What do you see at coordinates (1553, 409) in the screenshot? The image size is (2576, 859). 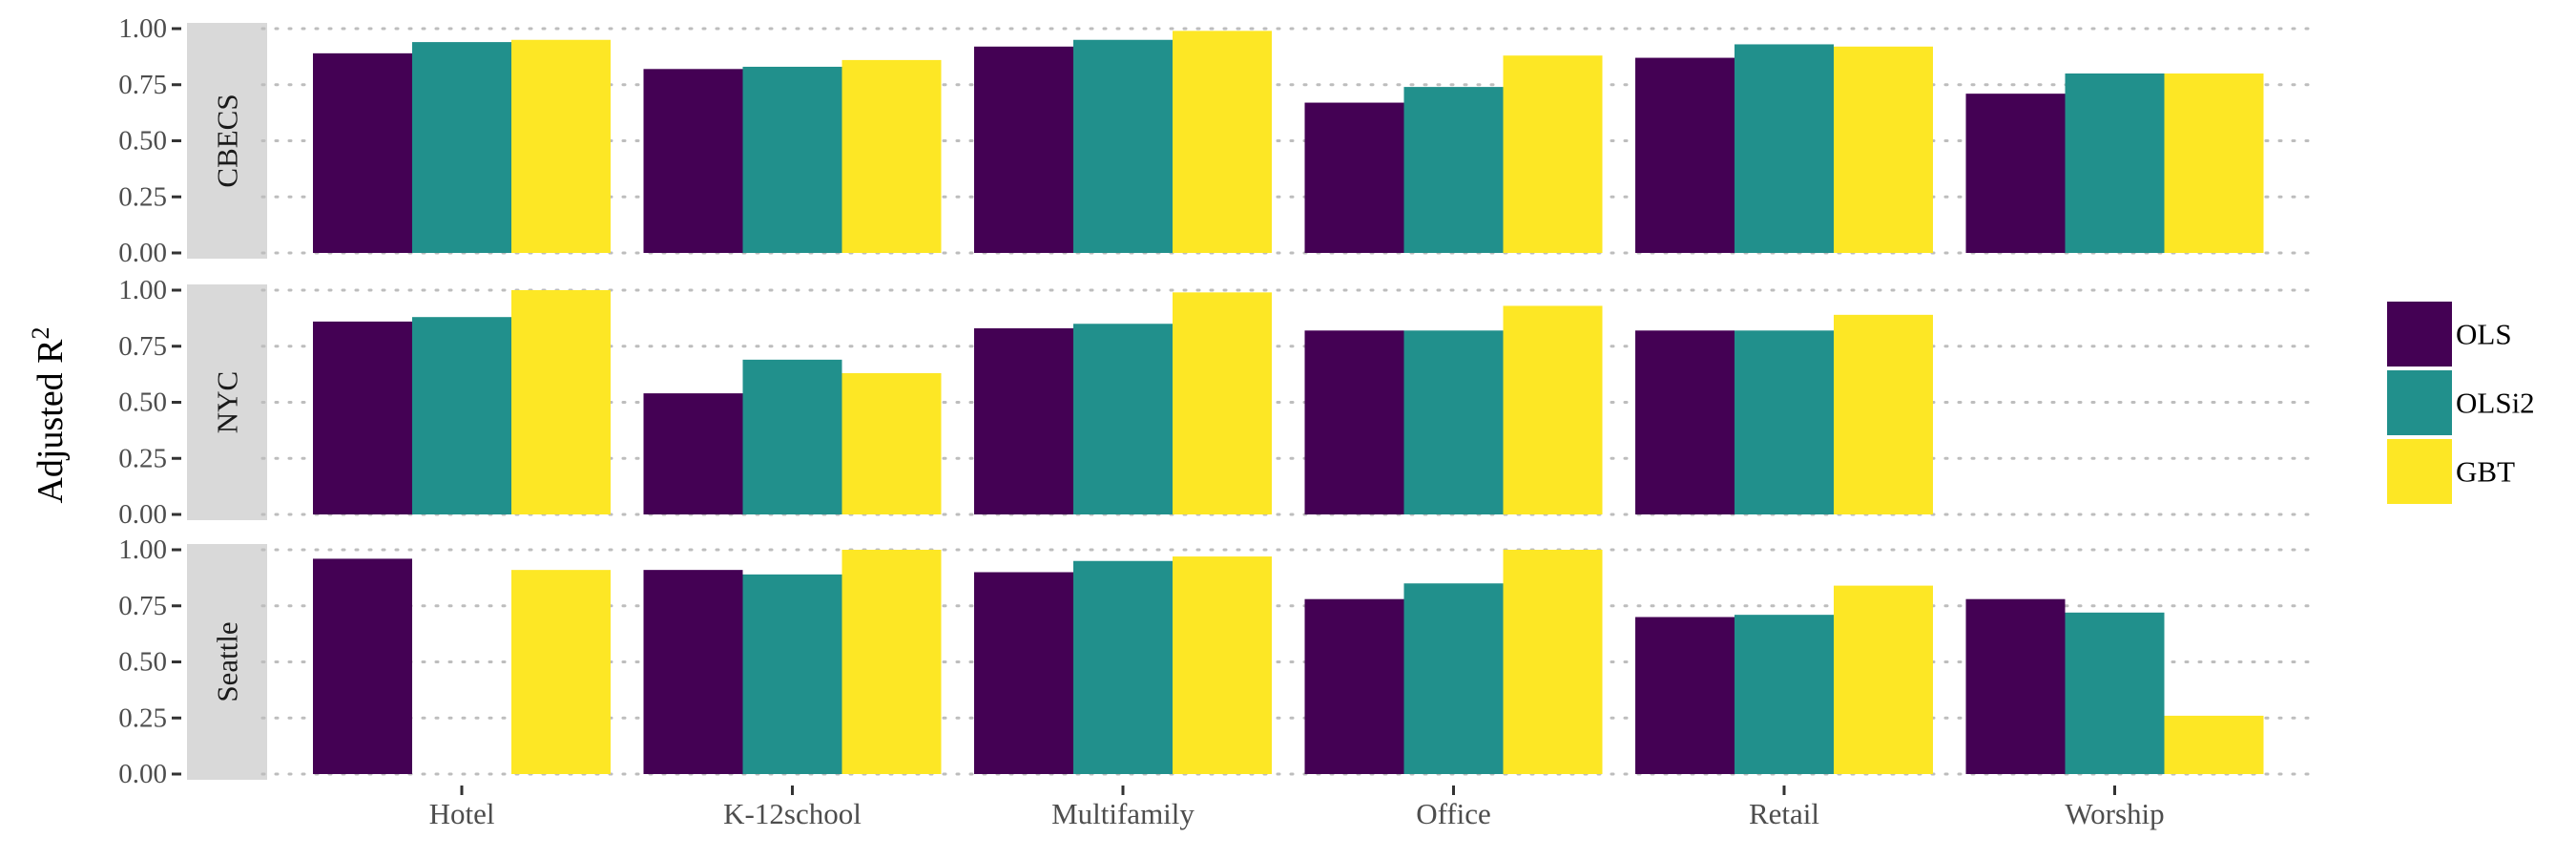 I see `bar-nyc-office-gbt` at bounding box center [1553, 409].